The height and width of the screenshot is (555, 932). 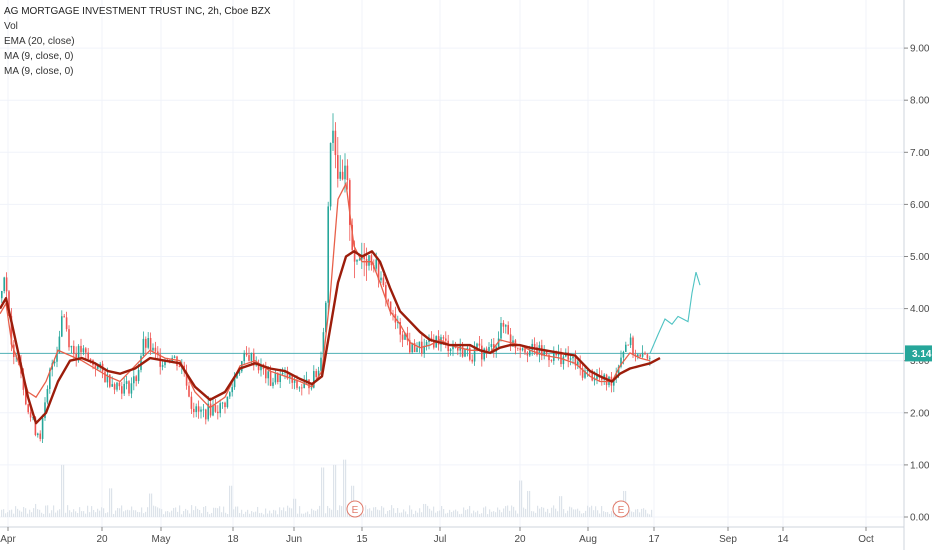 What do you see at coordinates (437, 536) in the screenshot?
I see `time-axis: Apr 20 May 18 Jun 15 Jul 20 Aug 17 Sep 14 Oct` at bounding box center [437, 536].